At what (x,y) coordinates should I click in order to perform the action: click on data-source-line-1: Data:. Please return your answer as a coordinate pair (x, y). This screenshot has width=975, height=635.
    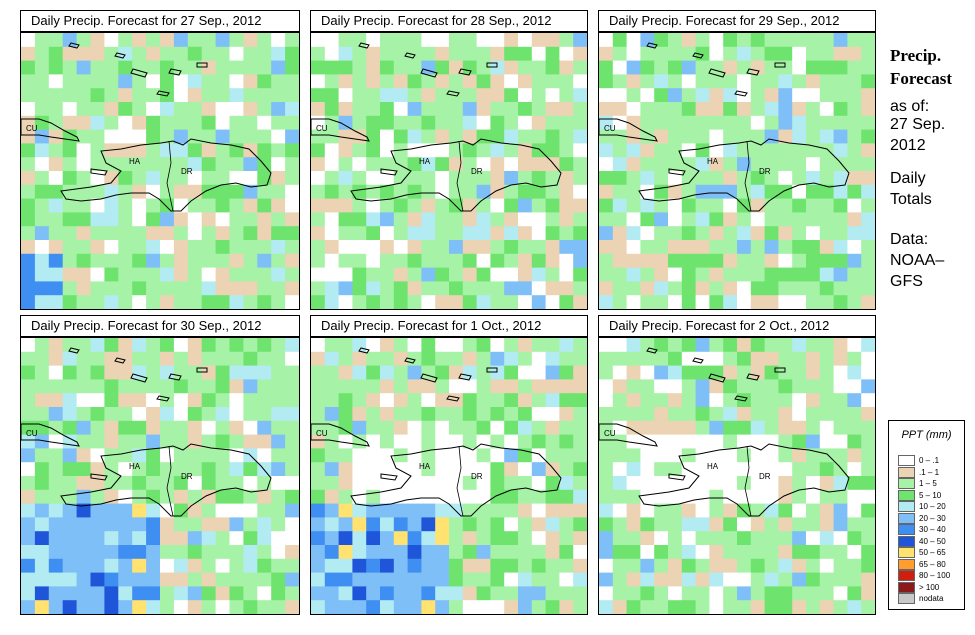
    Looking at the image, I should click on (909, 239).